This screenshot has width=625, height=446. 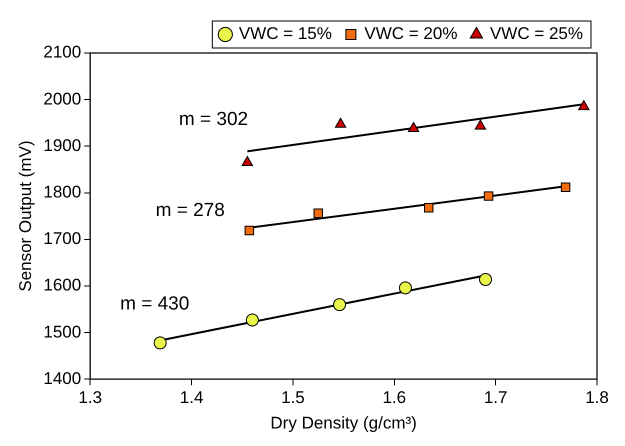 I want to click on annotation: m = 430, so click(x=155, y=304).